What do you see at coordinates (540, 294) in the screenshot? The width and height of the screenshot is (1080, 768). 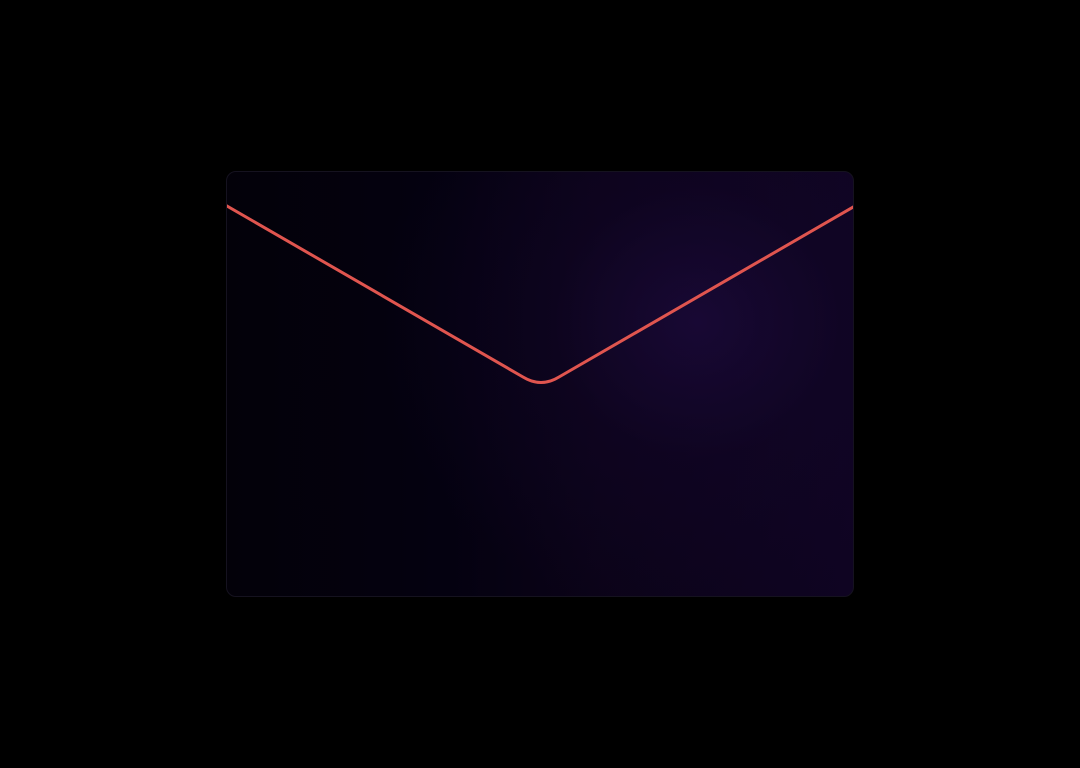 I see `envelope-flap-line` at bounding box center [540, 294].